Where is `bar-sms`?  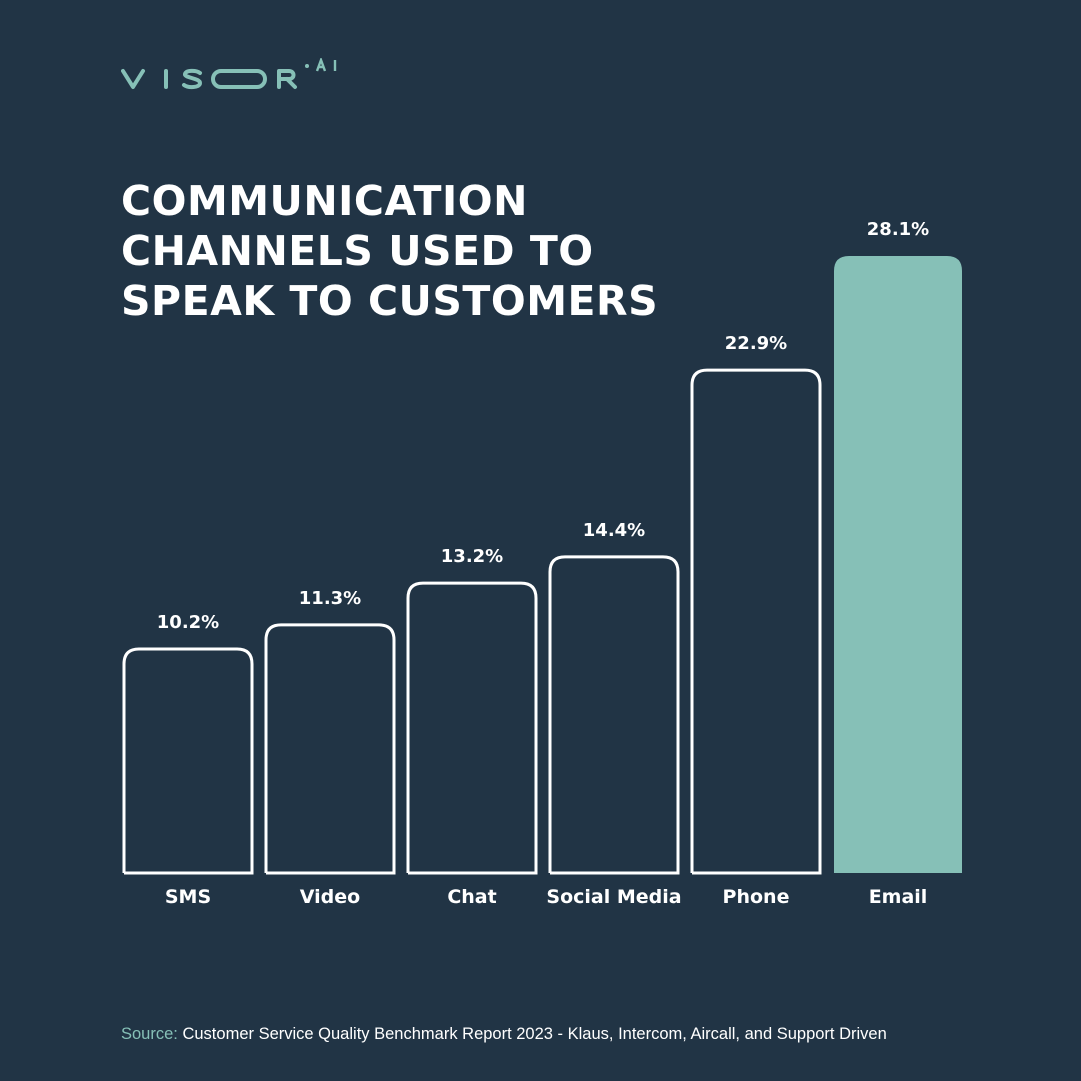
bar-sms is located at coordinates (188, 761).